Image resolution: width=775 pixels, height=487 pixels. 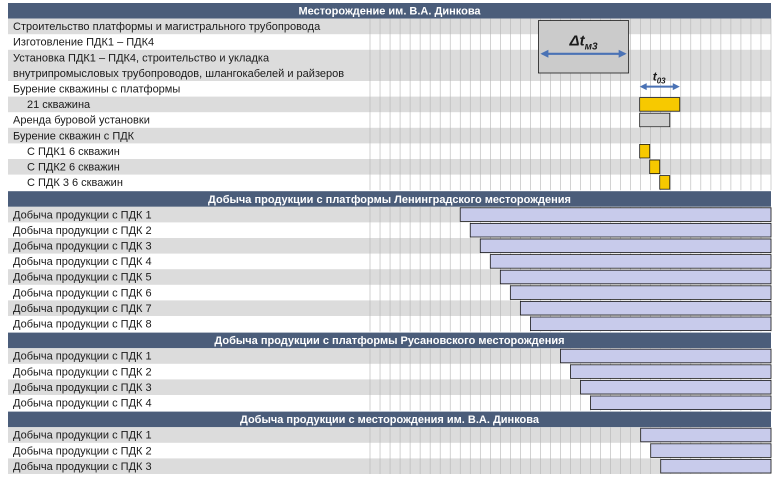 I want to click on row-stripe, so click(x=389, y=65).